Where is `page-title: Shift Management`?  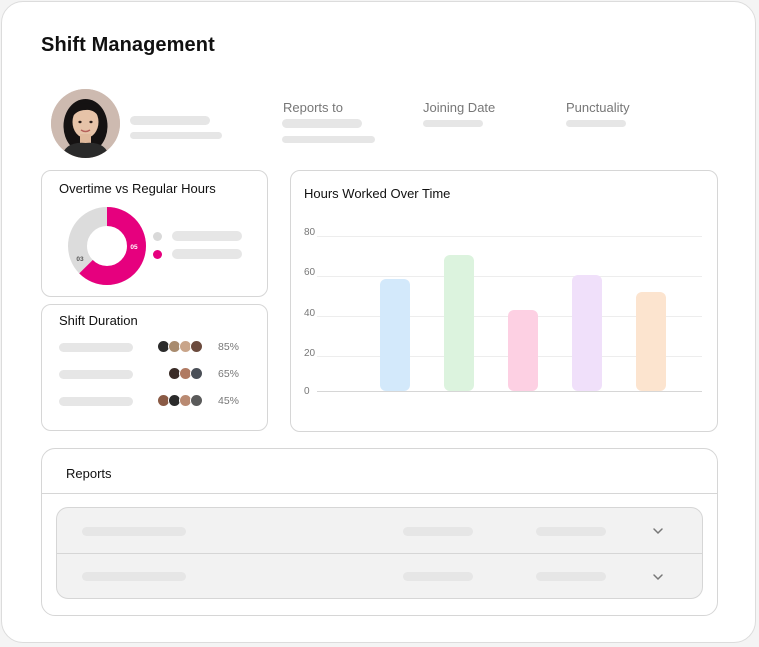 page-title: Shift Management is located at coordinates (128, 45).